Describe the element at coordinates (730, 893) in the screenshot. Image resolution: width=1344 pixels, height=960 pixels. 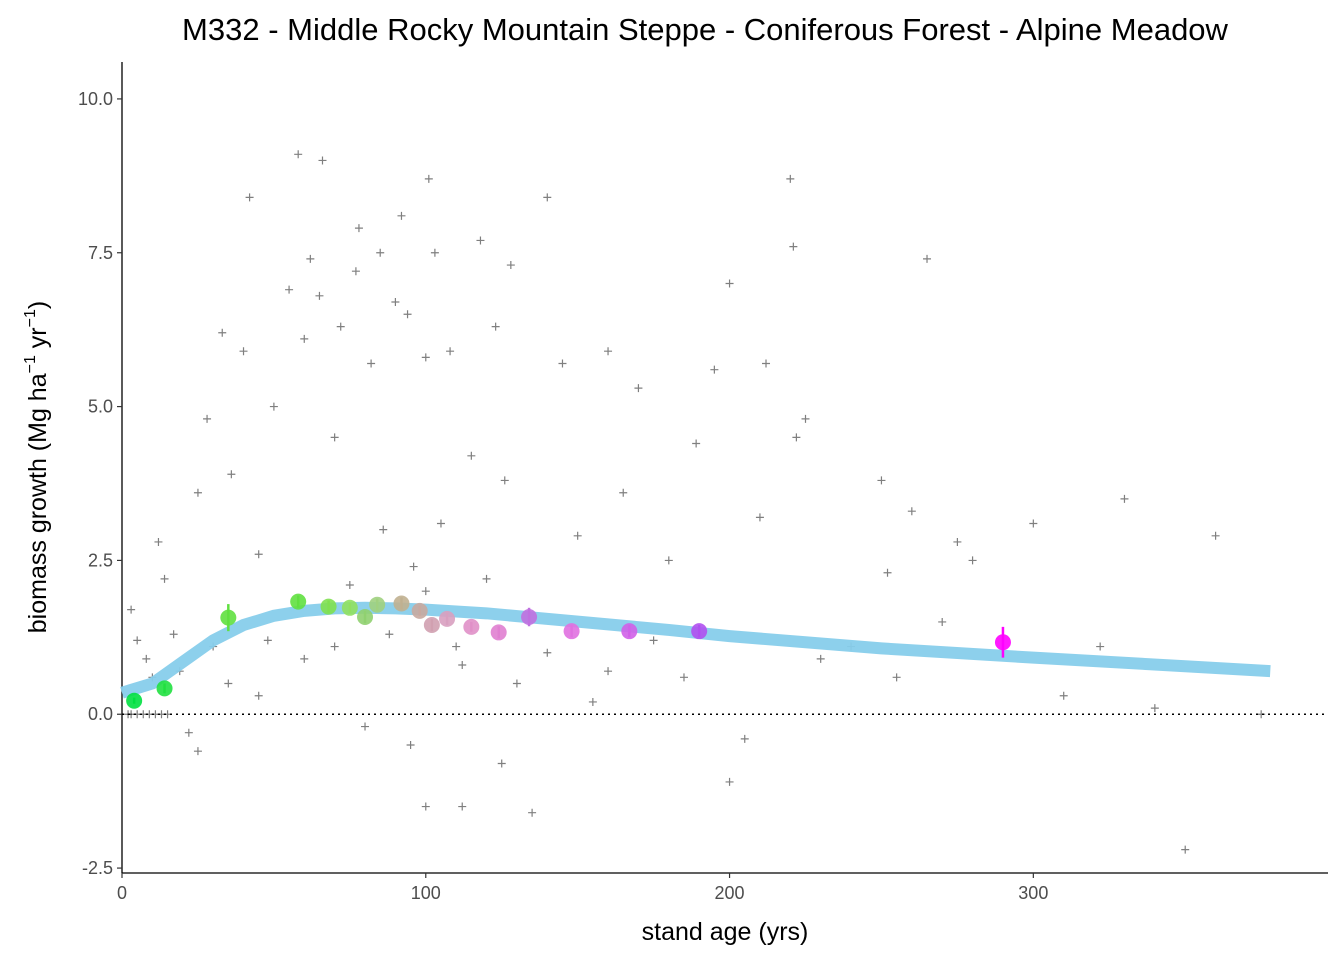
I see `x-tick-label: 200` at that location.